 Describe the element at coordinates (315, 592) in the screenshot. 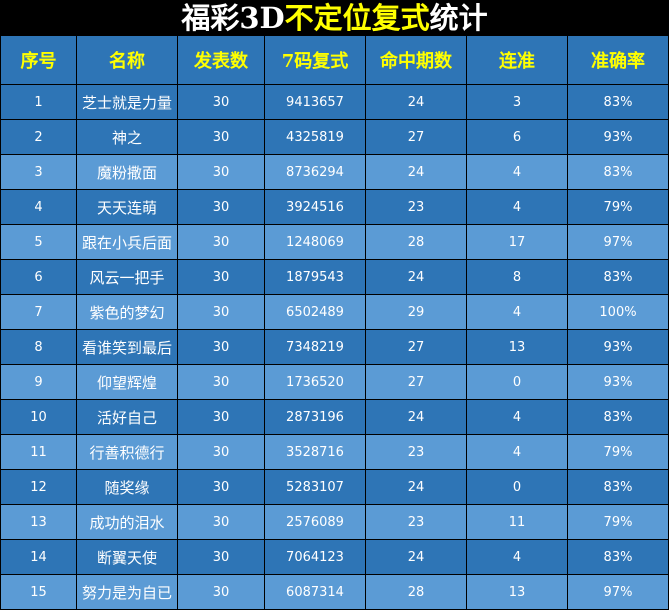

I see `cell-combo: 6087314` at that location.